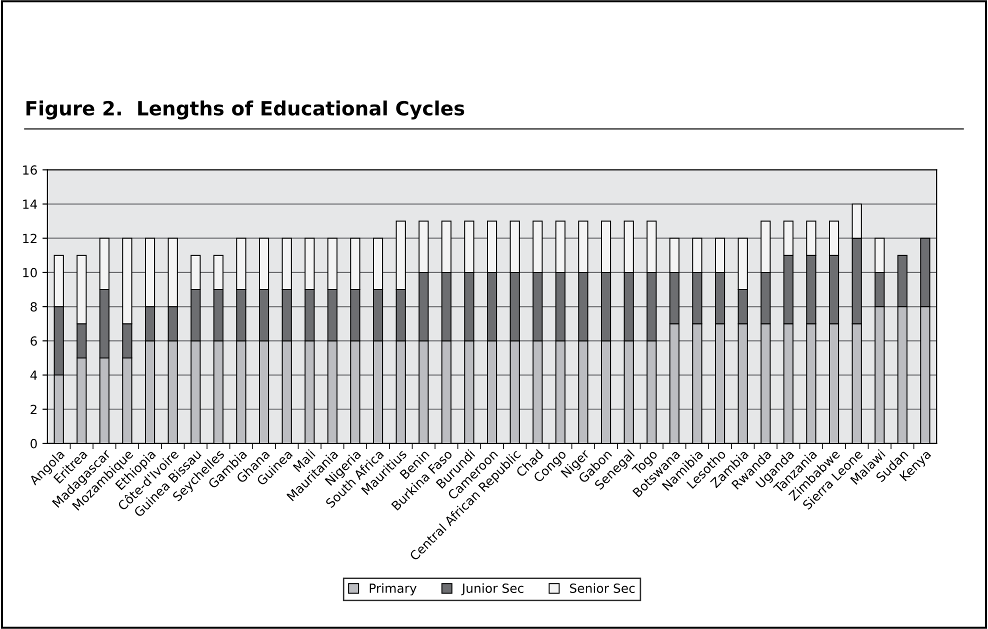 The width and height of the screenshot is (988, 629). What do you see at coordinates (30, 204) in the screenshot?
I see `y-tick-label: 14` at bounding box center [30, 204].